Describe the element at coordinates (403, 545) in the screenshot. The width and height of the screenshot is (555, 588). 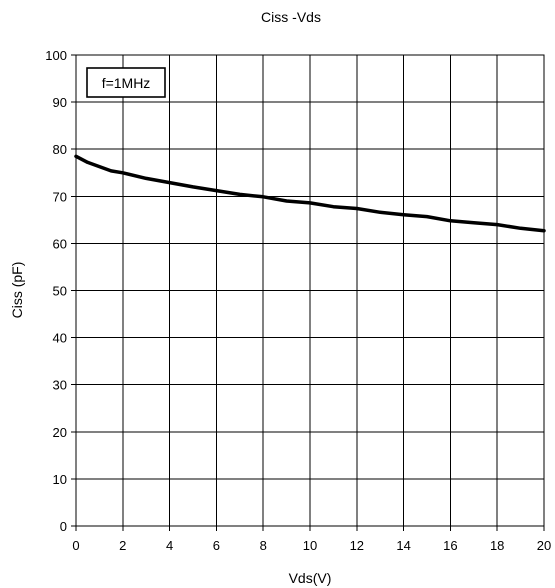
I see `x-tick-label: 14` at that location.